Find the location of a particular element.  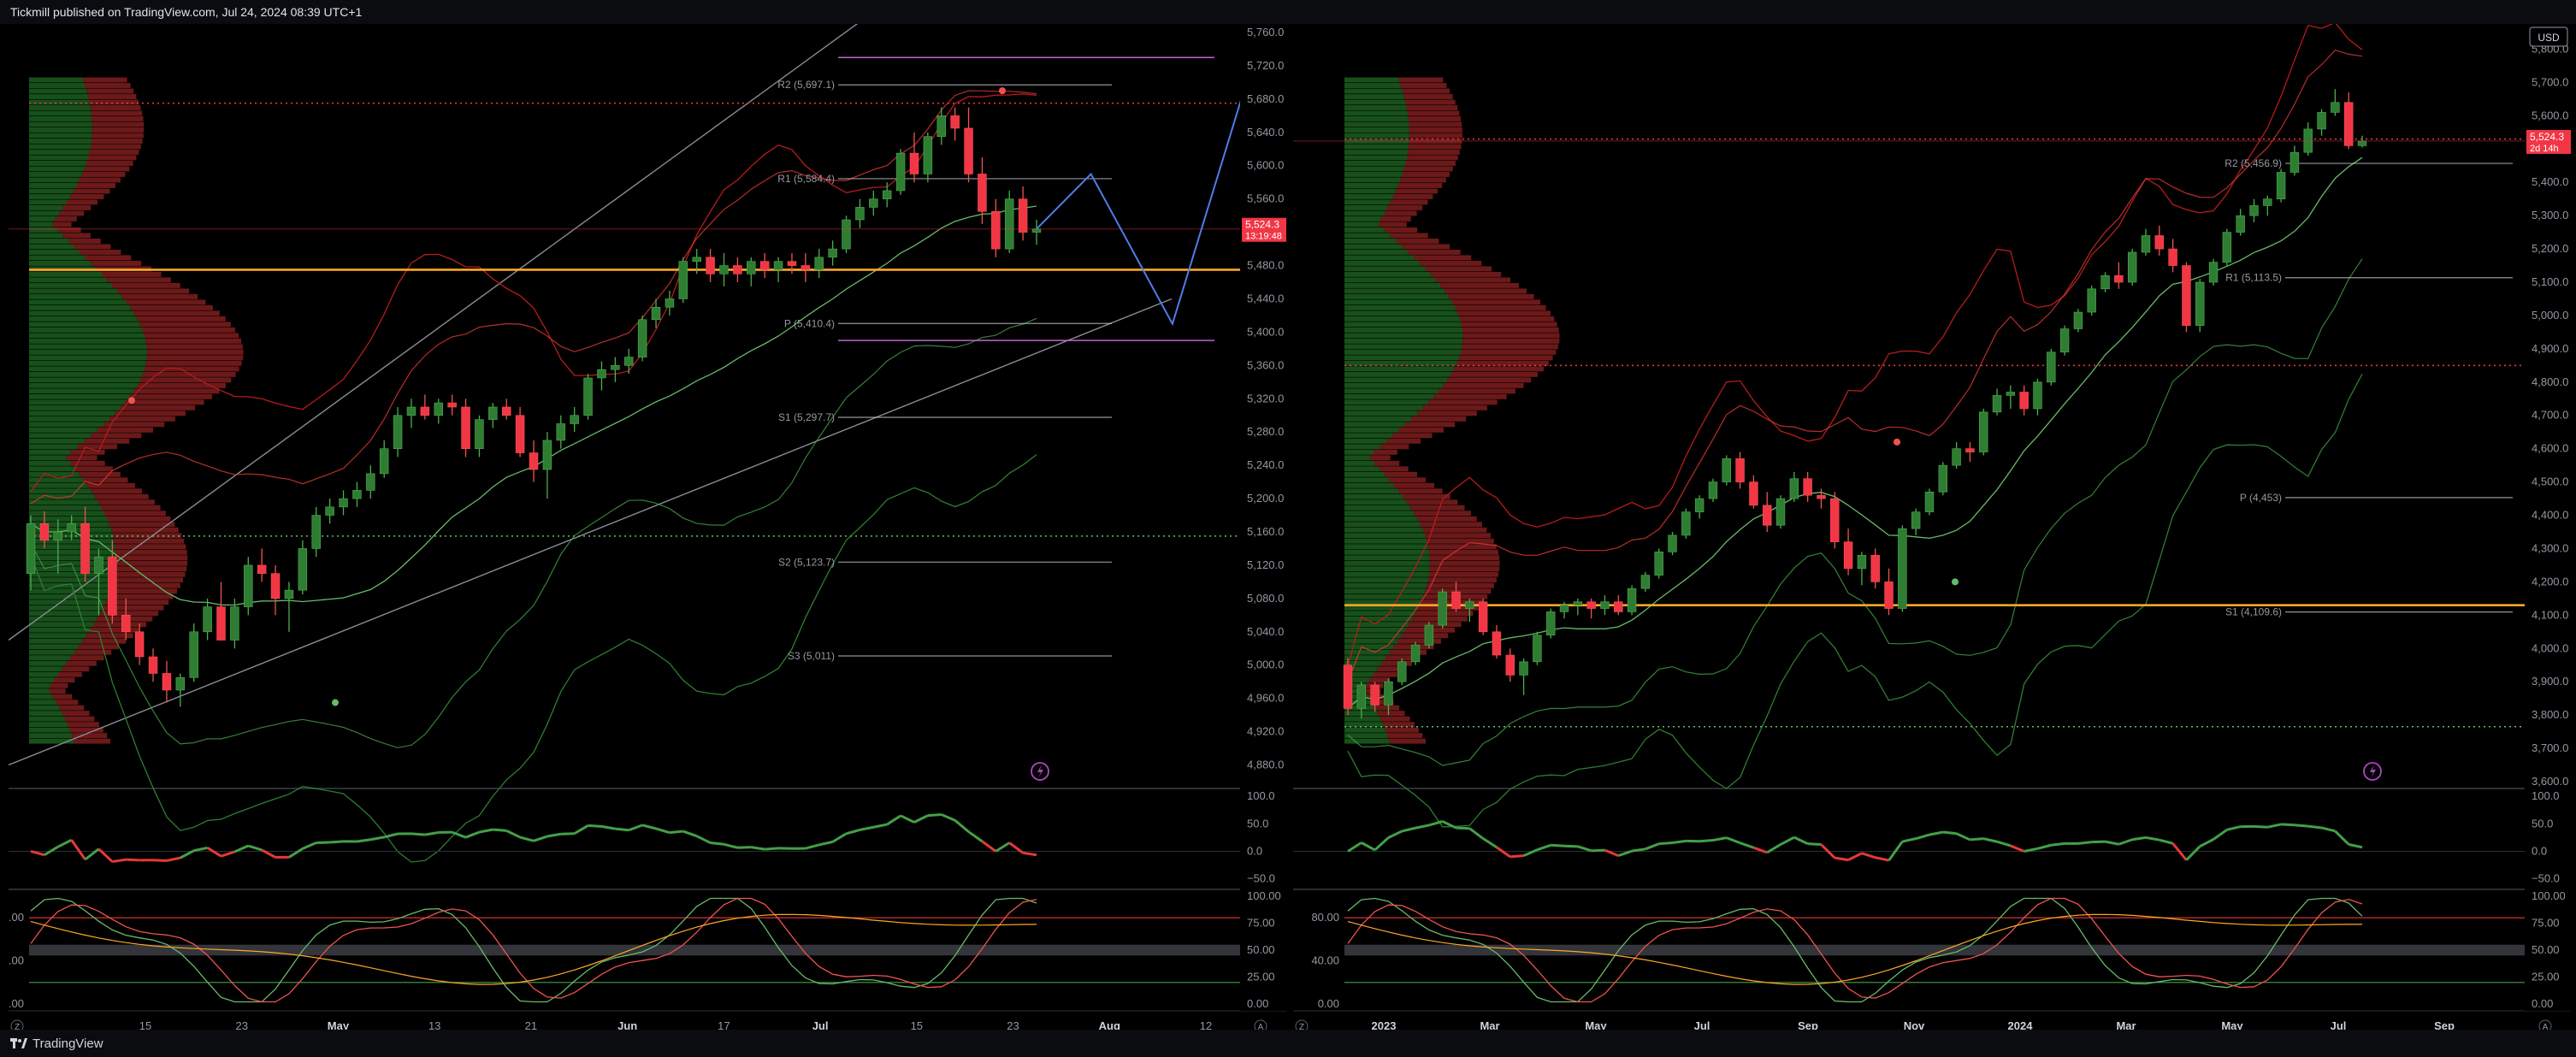

rsi-line is located at coordinates (1854, 949).